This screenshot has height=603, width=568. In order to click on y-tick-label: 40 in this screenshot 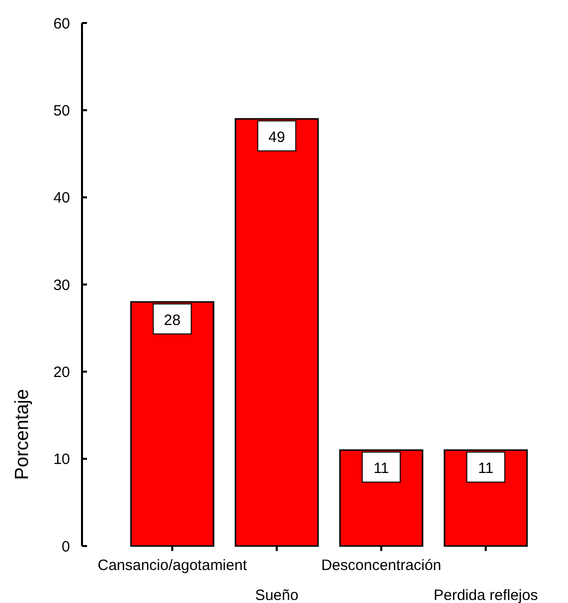, I will do `click(61, 198)`.